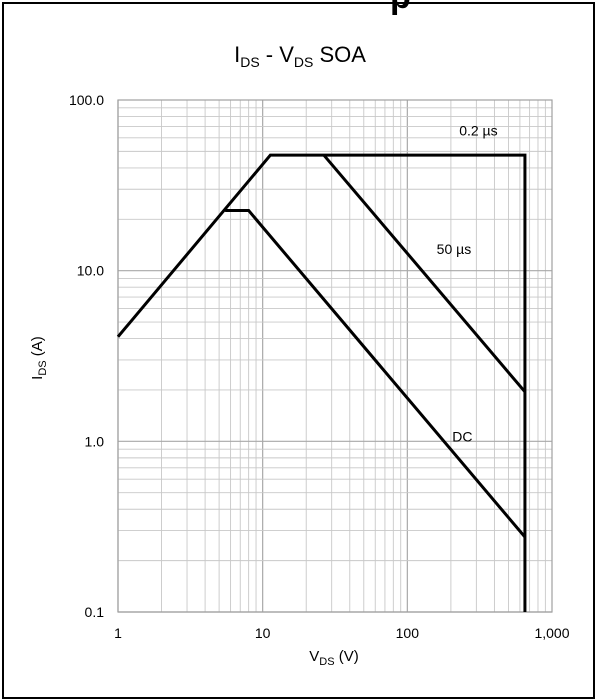 The height and width of the screenshot is (699, 601). Describe the element at coordinates (86, 100) in the screenshot. I see `y-tick-label: 100.0` at that location.